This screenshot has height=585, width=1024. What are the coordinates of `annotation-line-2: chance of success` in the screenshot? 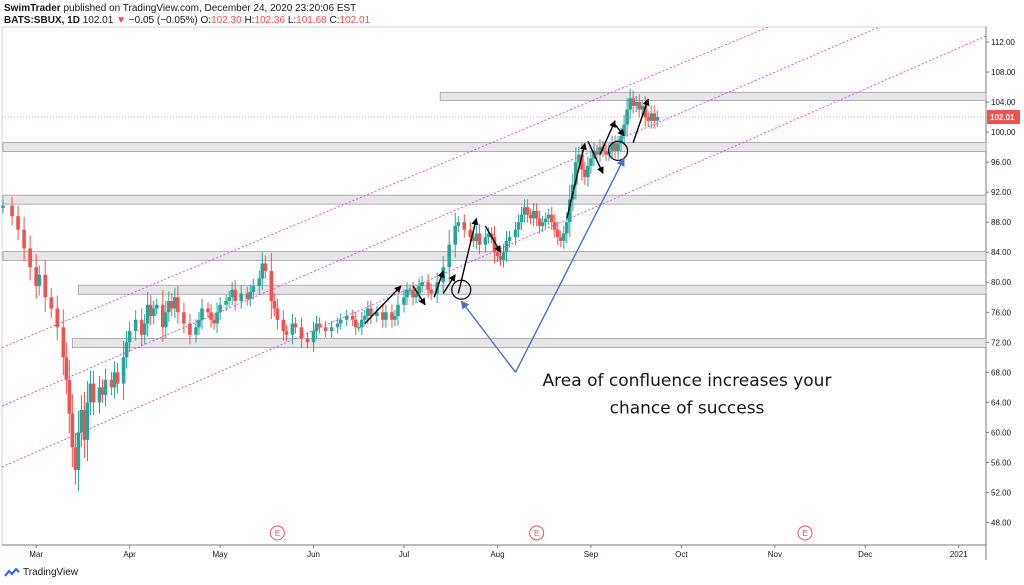 It's located at (687, 409).